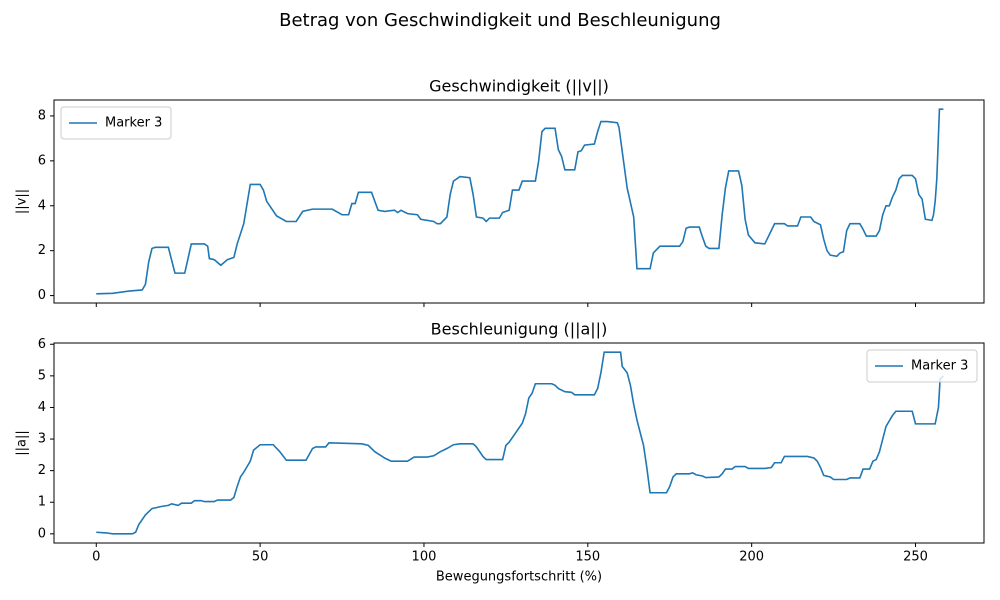 This screenshot has height=600, width=1000. What do you see at coordinates (42, 502) in the screenshot?
I see `y-tick-label: 1` at bounding box center [42, 502].